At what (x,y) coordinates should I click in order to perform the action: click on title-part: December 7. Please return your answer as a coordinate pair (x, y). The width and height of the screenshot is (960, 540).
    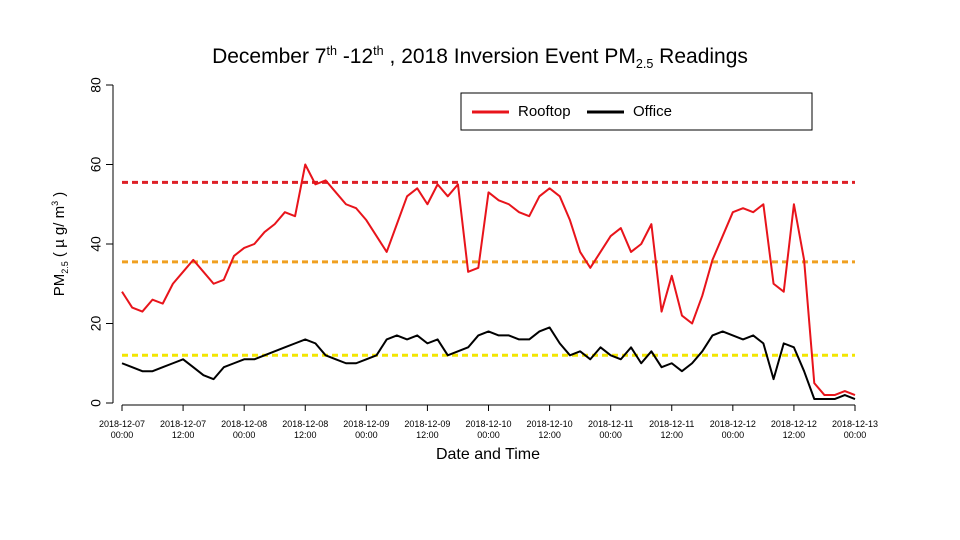
    Looking at the image, I should click on (269, 56).